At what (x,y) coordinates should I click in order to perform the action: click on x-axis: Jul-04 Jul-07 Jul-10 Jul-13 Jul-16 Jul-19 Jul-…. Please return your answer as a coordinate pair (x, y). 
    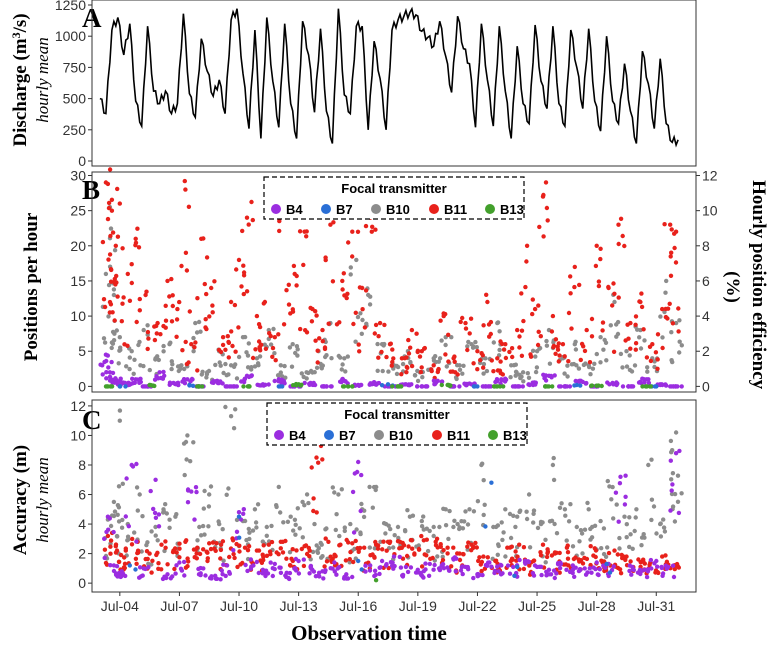
    Looking at the image, I should click on (388, 603).